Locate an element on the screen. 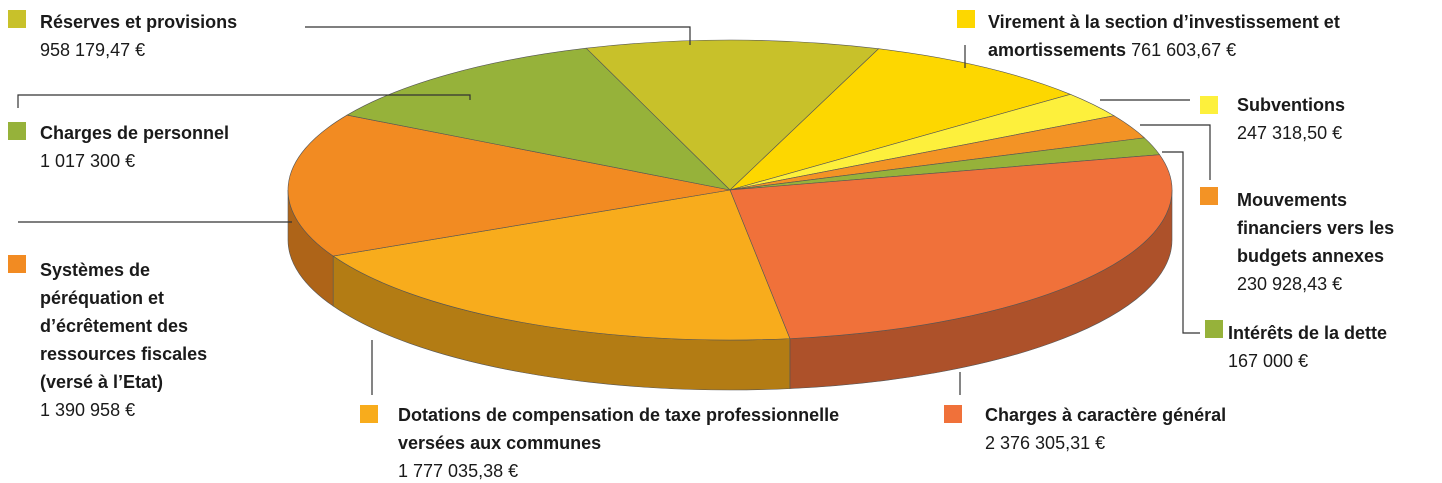 The image size is (1442, 483). category-name: Intérêts de la dette is located at coordinates (1308, 333).